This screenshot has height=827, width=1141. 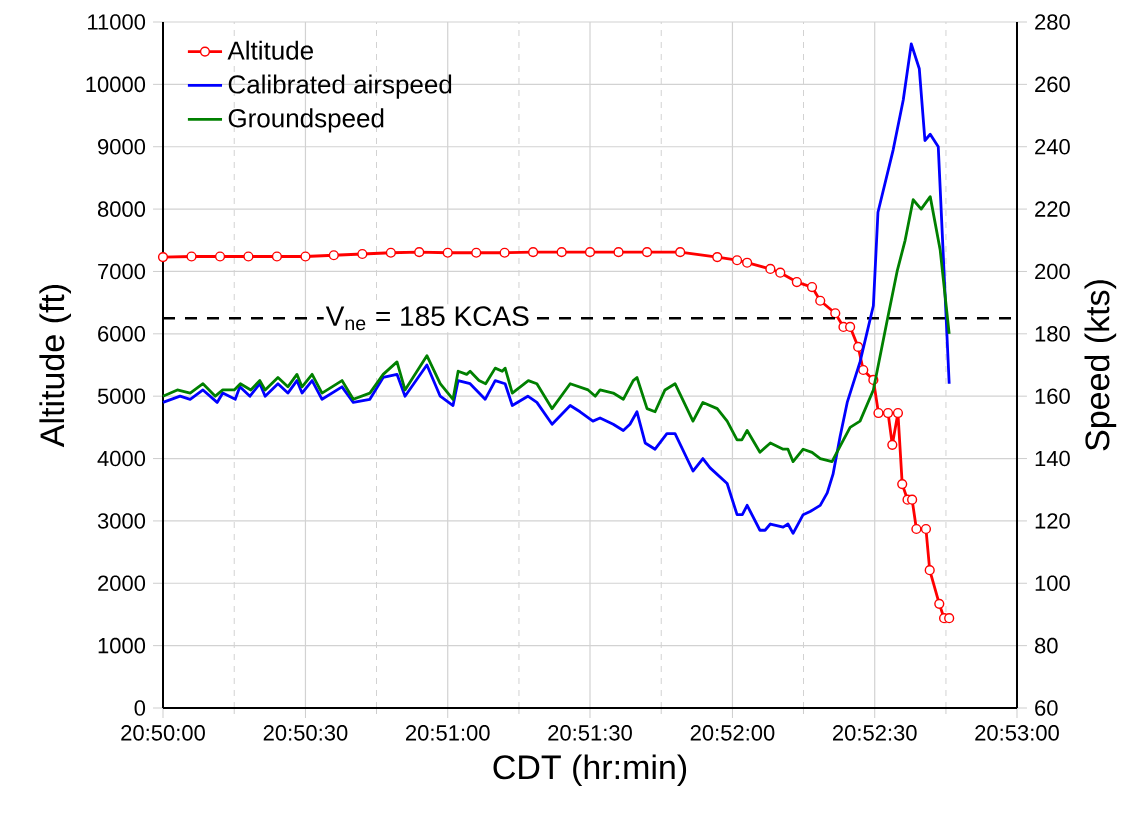 I want to click on y-tick-label: 10000, so click(x=116, y=84).